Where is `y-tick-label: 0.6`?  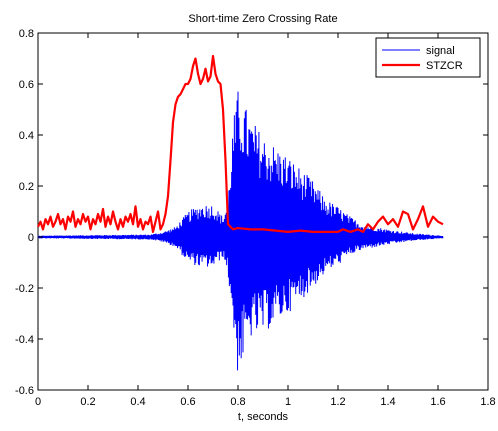 y-tick-label: 0.6 is located at coordinates (26, 85).